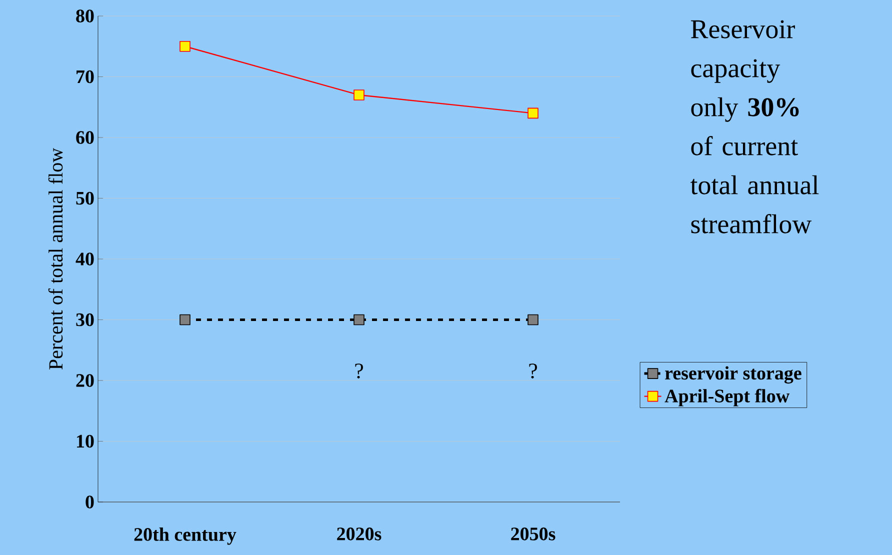  What do you see at coordinates (727, 397) in the screenshot?
I see `legend-label: April-Sept flow` at bounding box center [727, 397].